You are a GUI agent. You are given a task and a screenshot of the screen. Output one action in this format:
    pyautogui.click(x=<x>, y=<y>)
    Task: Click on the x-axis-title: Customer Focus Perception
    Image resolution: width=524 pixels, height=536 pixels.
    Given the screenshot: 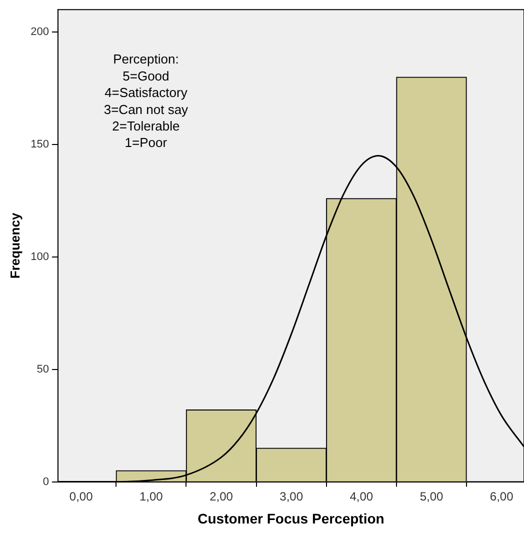 What is the action you would take?
    pyautogui.click(x=291, y=518)
    